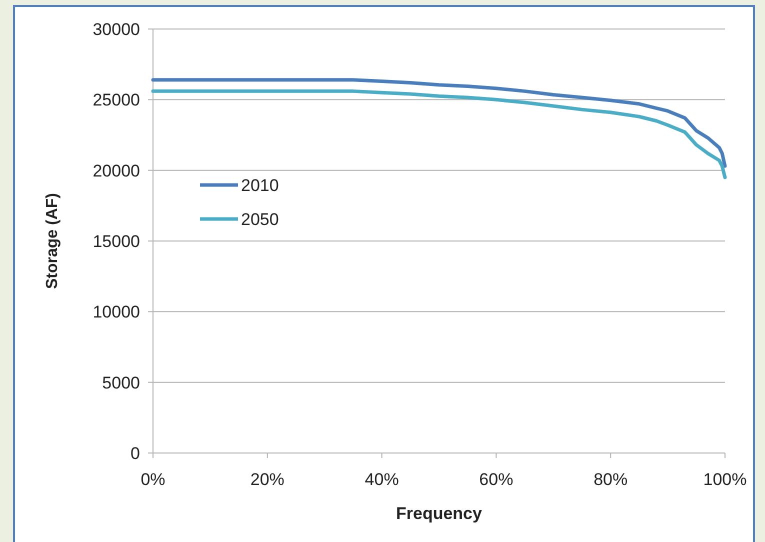 The image size is (765, 542). I want to click on x-tick-label: 80%, so click(611, 479).